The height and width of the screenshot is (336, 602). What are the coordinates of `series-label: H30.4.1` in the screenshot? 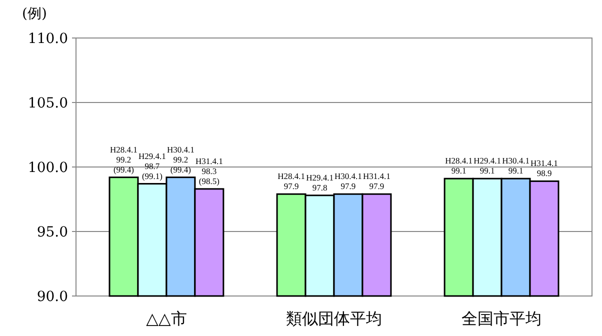 It's located at (348, 176).